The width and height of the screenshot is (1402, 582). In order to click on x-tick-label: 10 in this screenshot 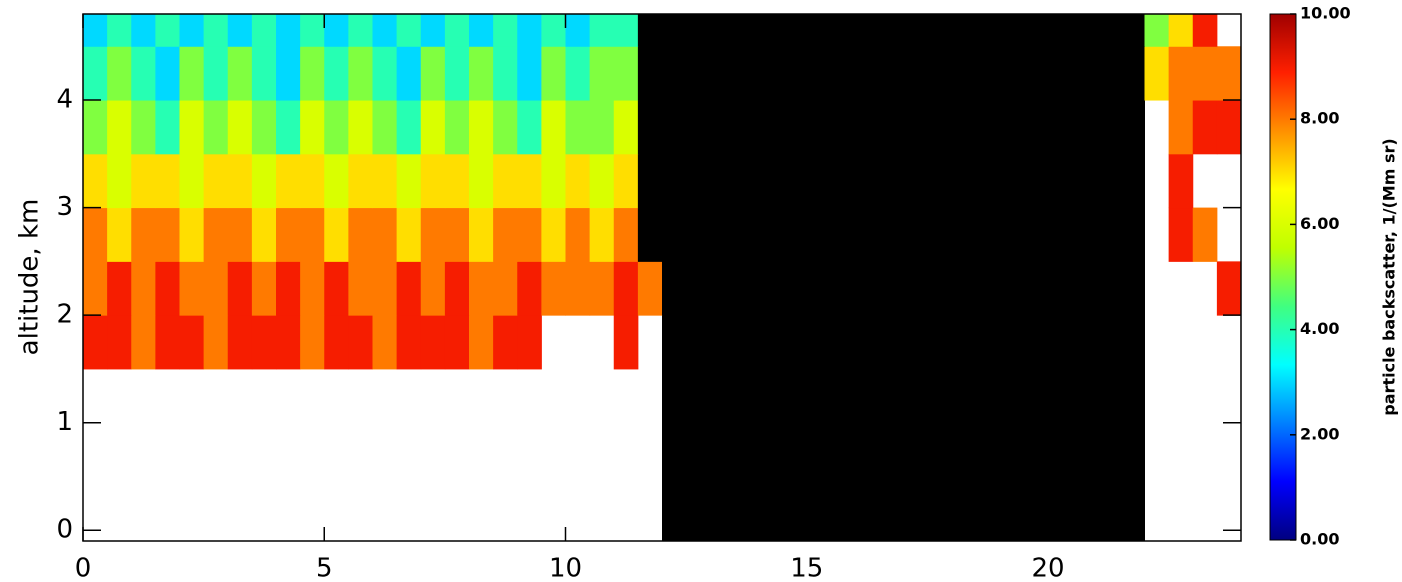, I will do `click(565, 568)`.